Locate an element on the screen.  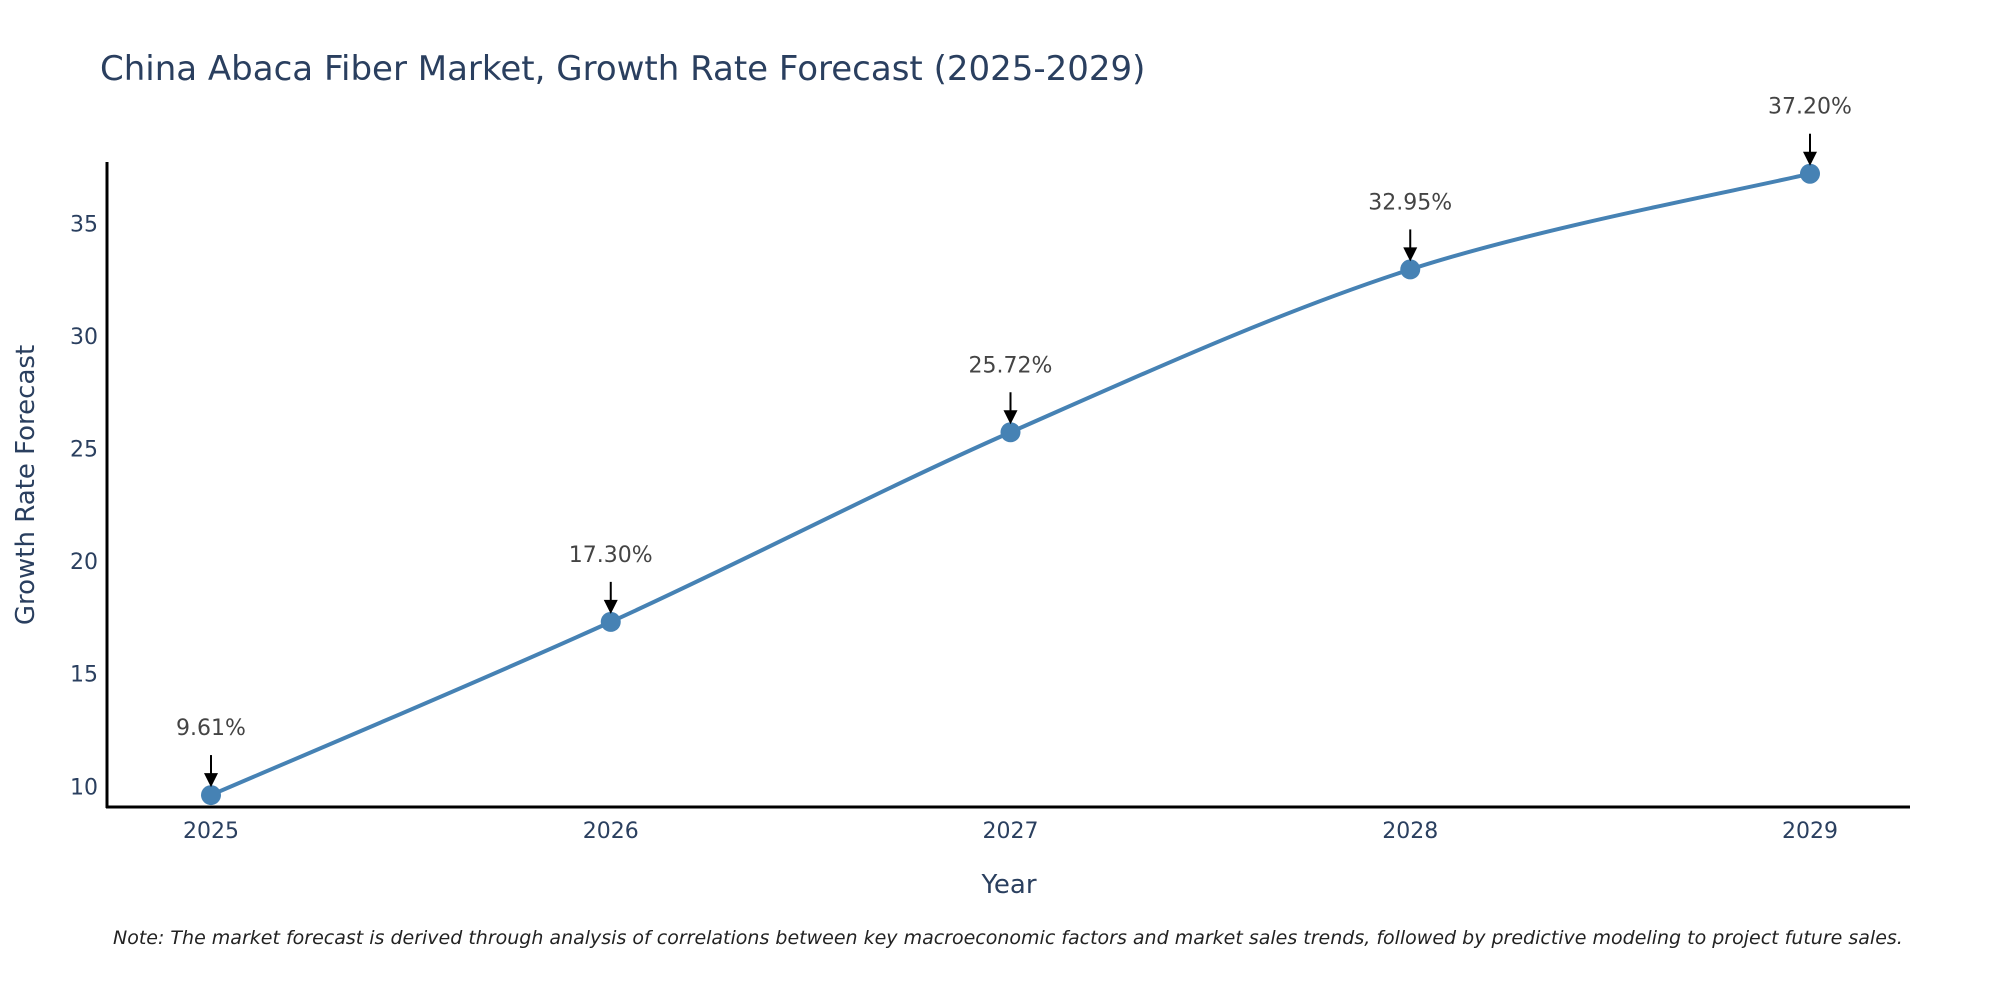
y-tick-label: 30 is located at coordinates (84, 337).